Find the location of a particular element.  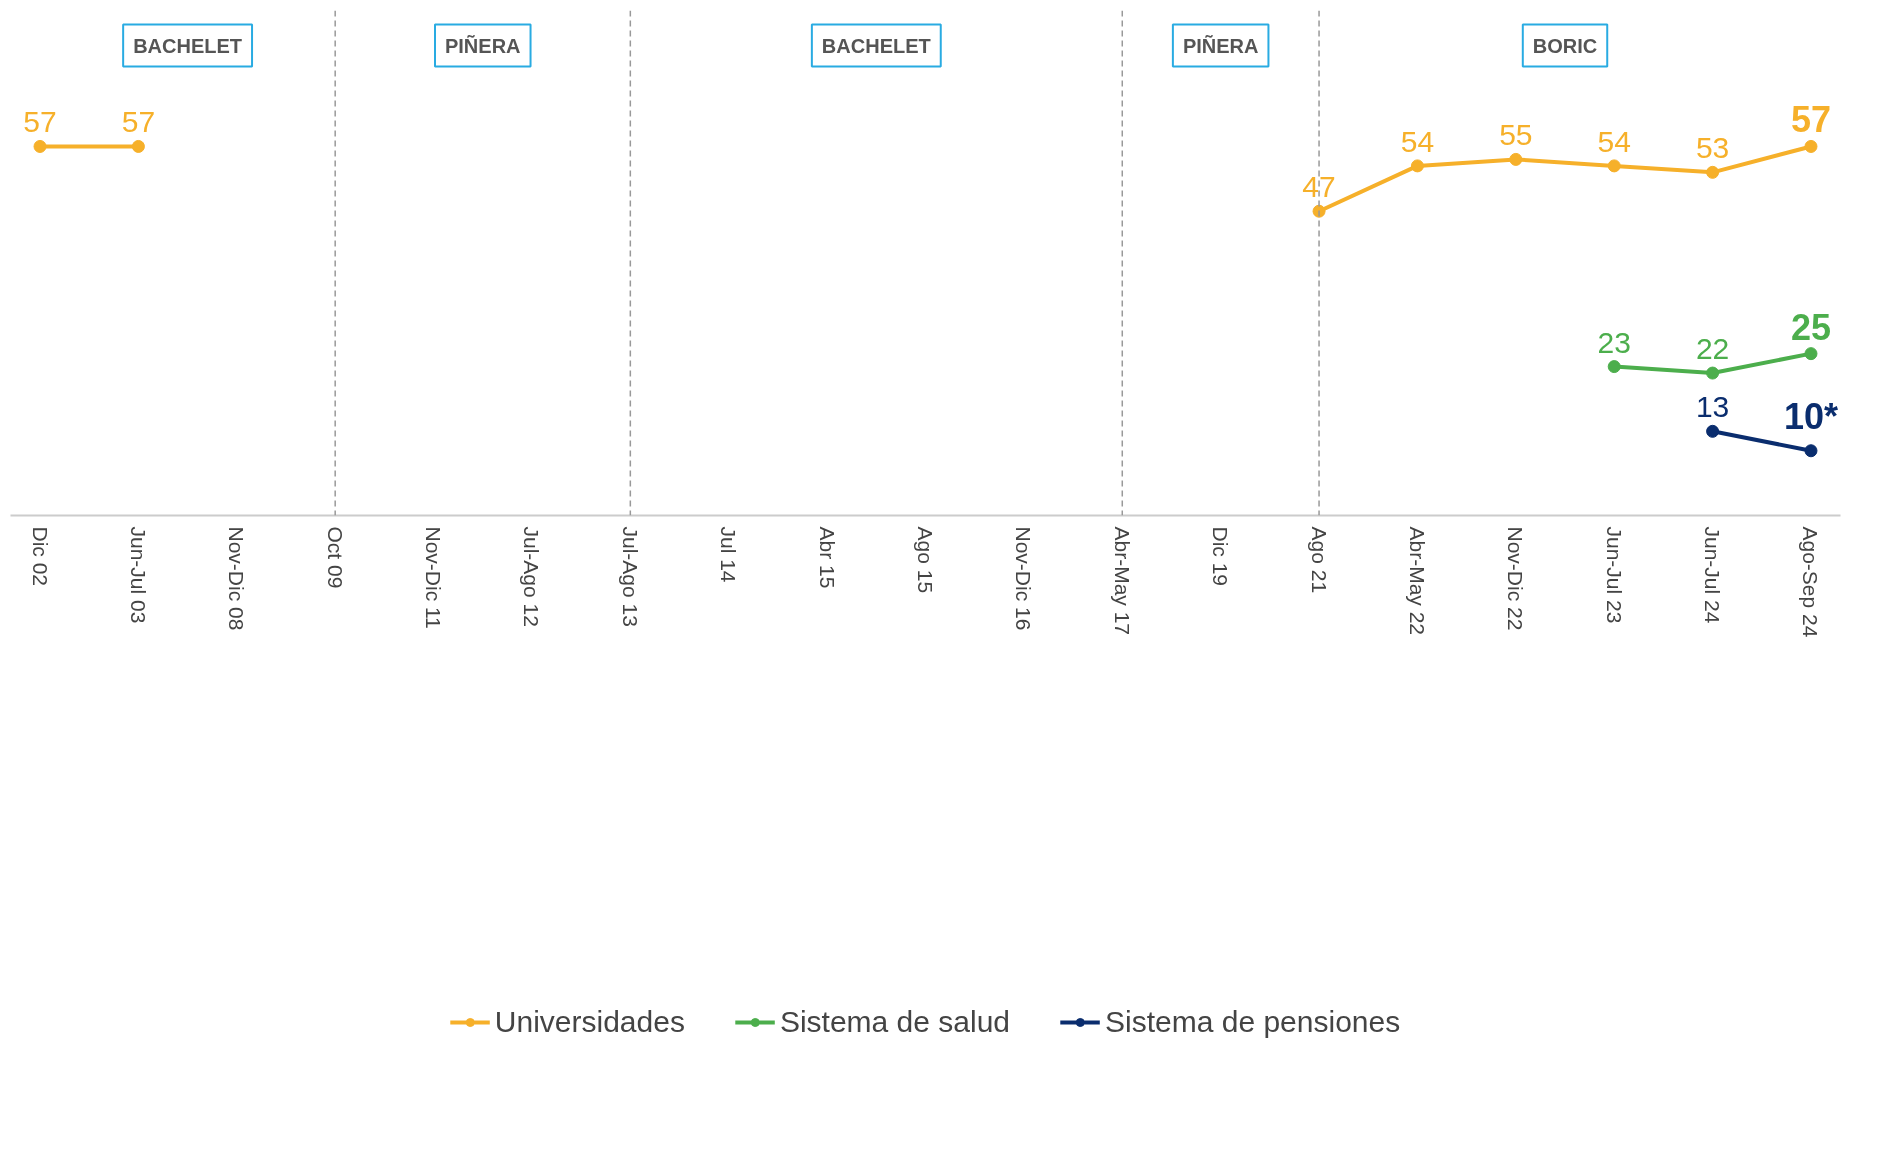

x-tick-label: Nov-Dic 08 is located at coordinates (237, 578).